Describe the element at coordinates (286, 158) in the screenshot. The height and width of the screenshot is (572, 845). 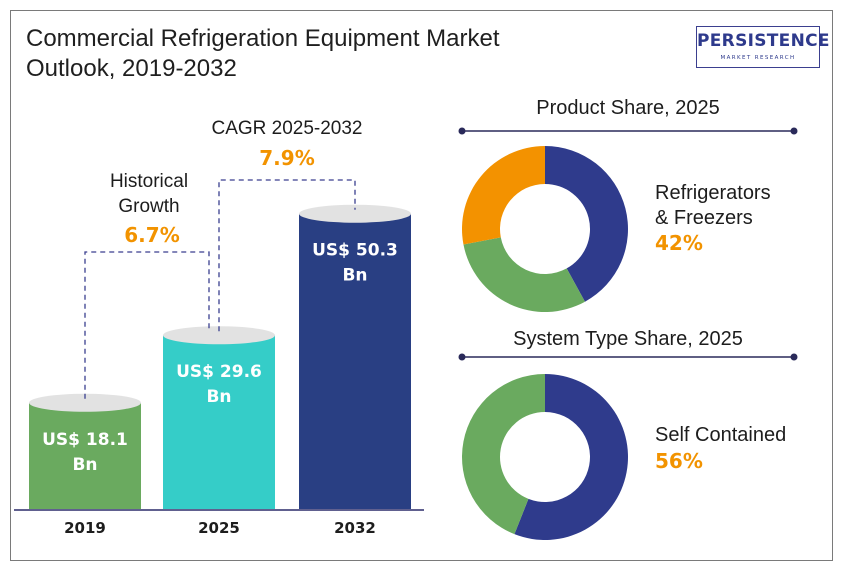
I see `cagr-value: 7.9%` at that location.